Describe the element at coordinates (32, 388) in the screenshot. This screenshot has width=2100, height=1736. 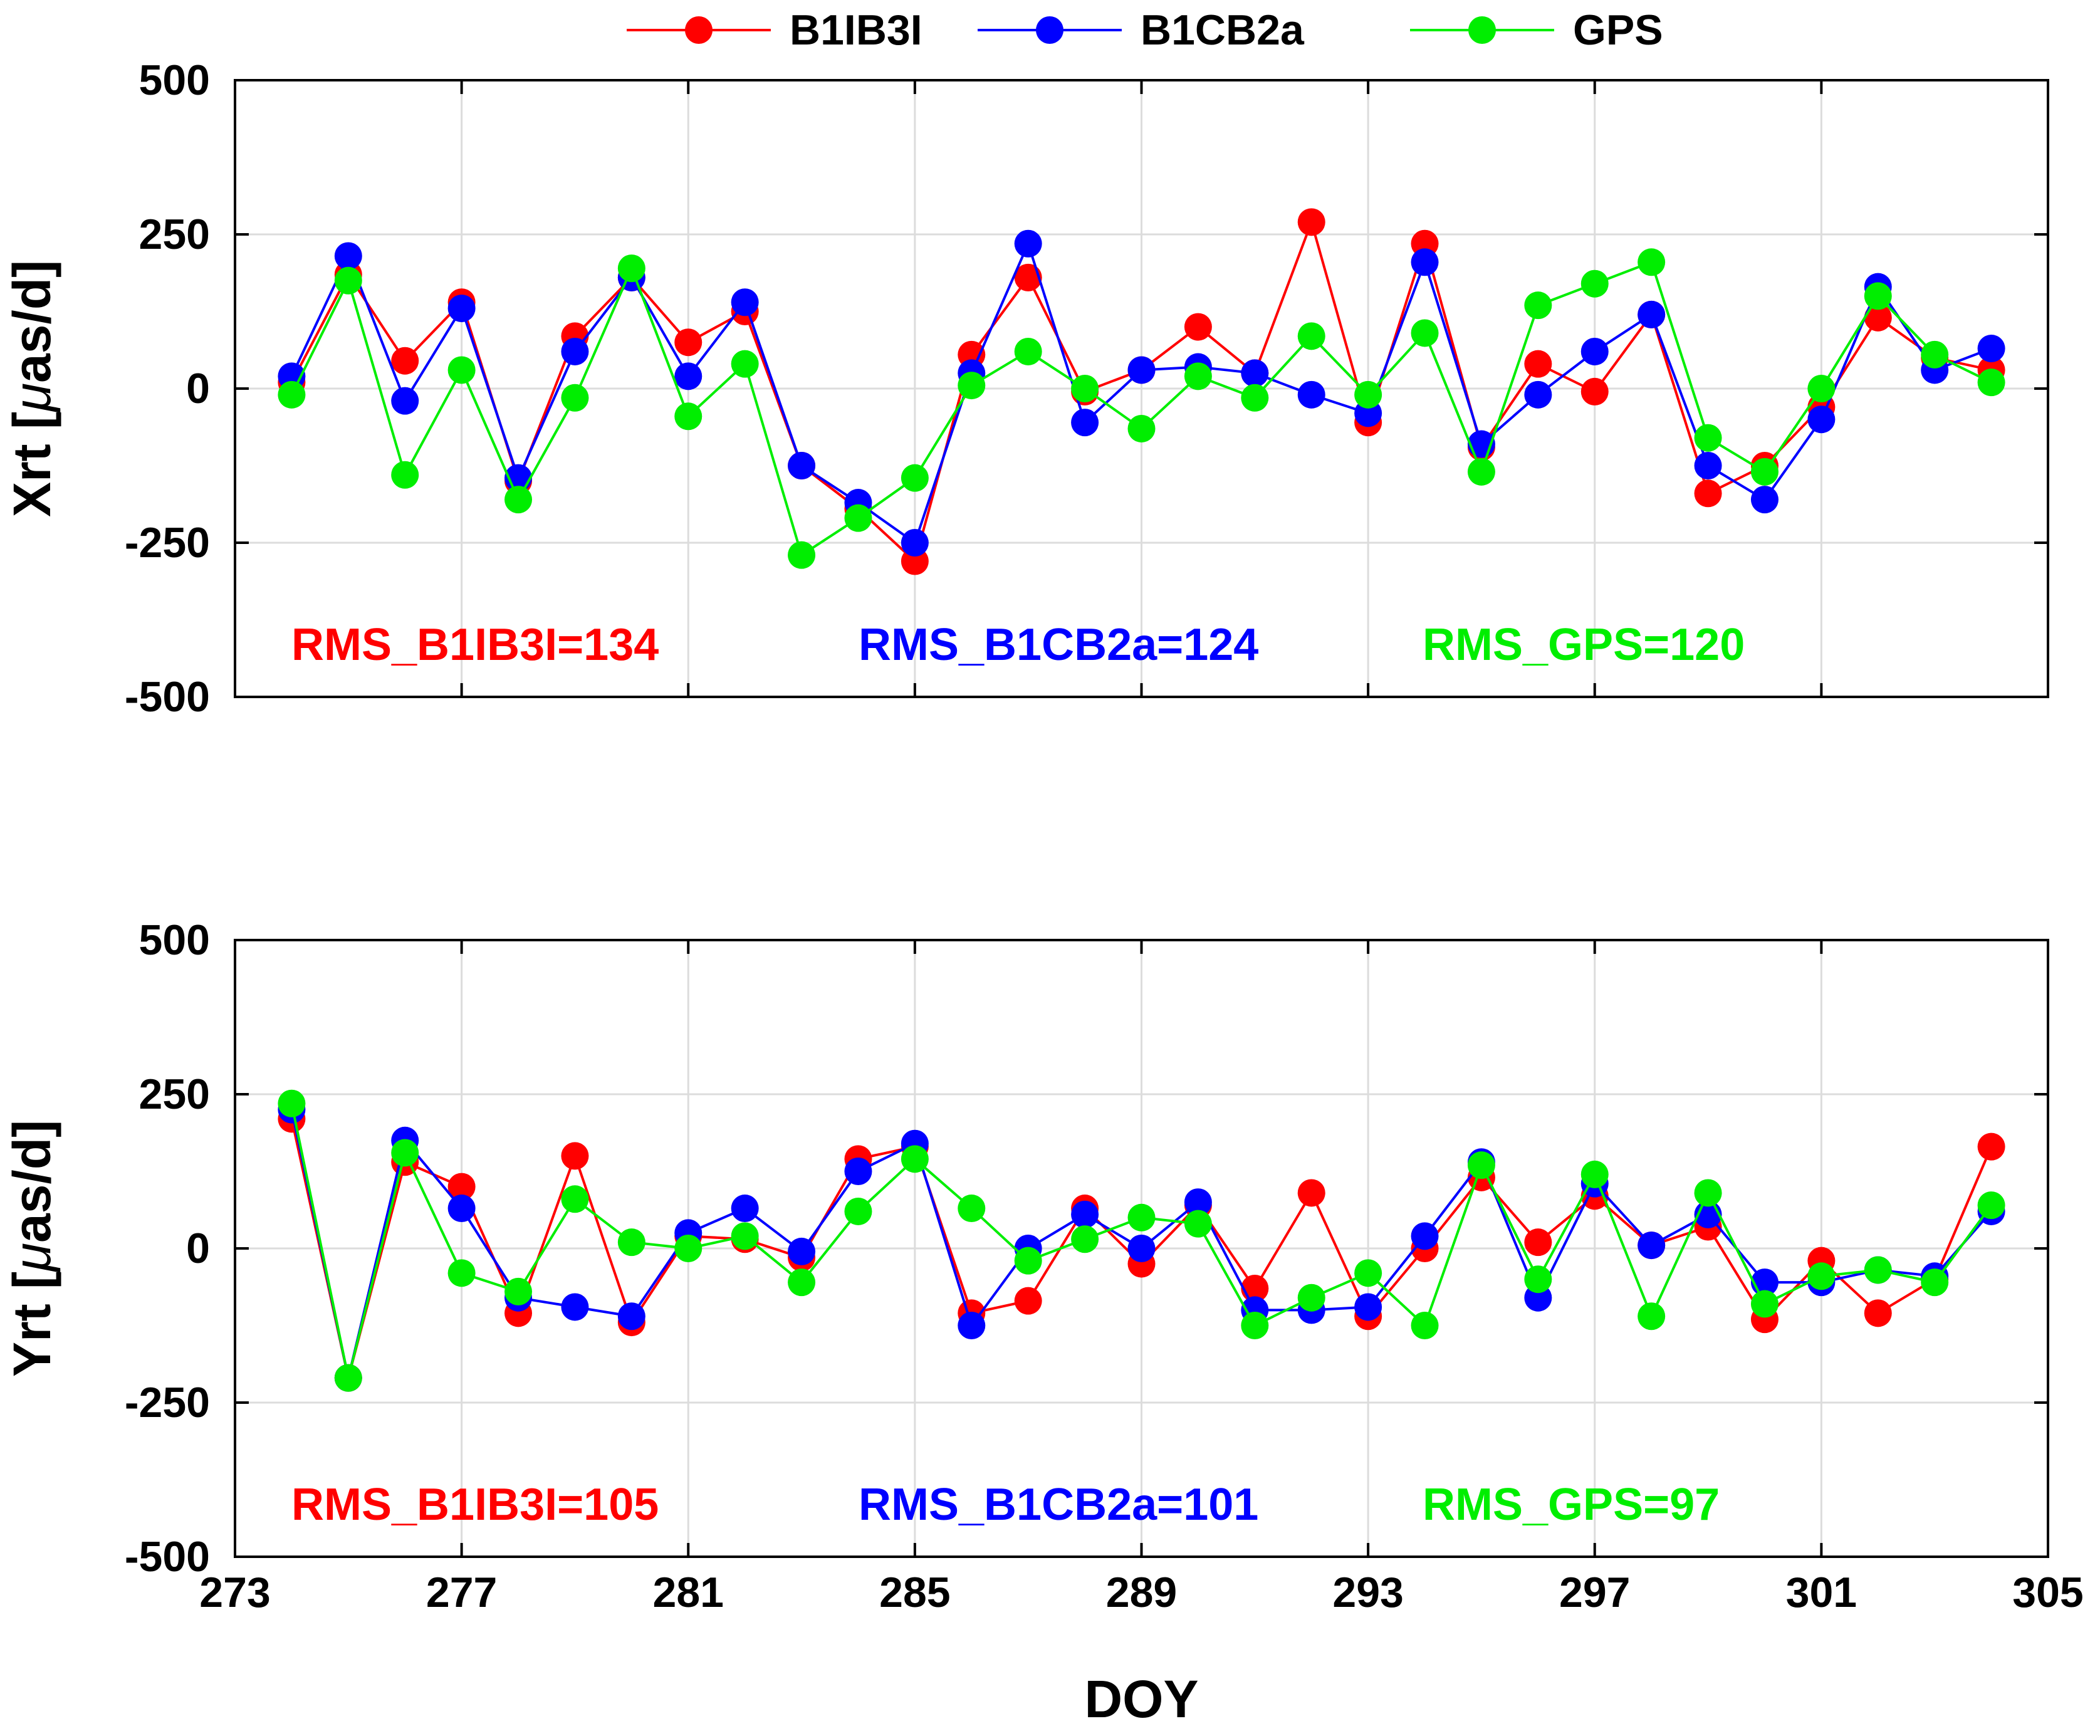
I see `y-axis-label: Xrt [μas/d]` at that location.